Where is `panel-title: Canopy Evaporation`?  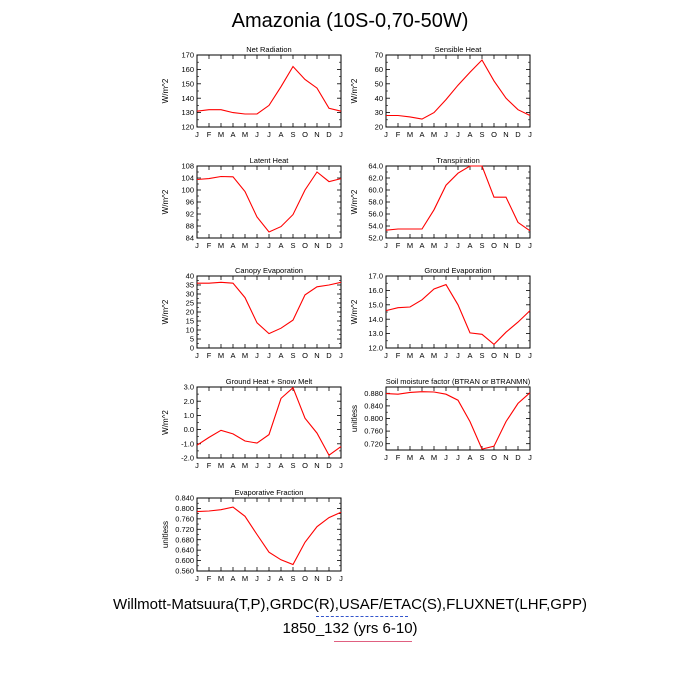 panel-title: Canopy Evaporation is located at coordinates (269, 270).